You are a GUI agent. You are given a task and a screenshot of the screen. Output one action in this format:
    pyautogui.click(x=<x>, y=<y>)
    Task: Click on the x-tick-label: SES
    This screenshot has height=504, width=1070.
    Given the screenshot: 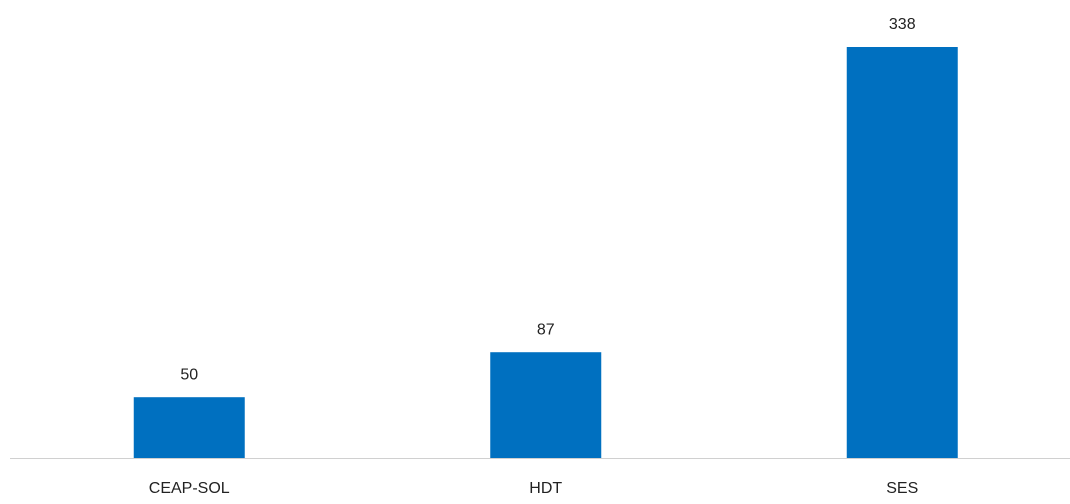 What is the action you would take?
    pyautogui.click(x=902, y=488)
    